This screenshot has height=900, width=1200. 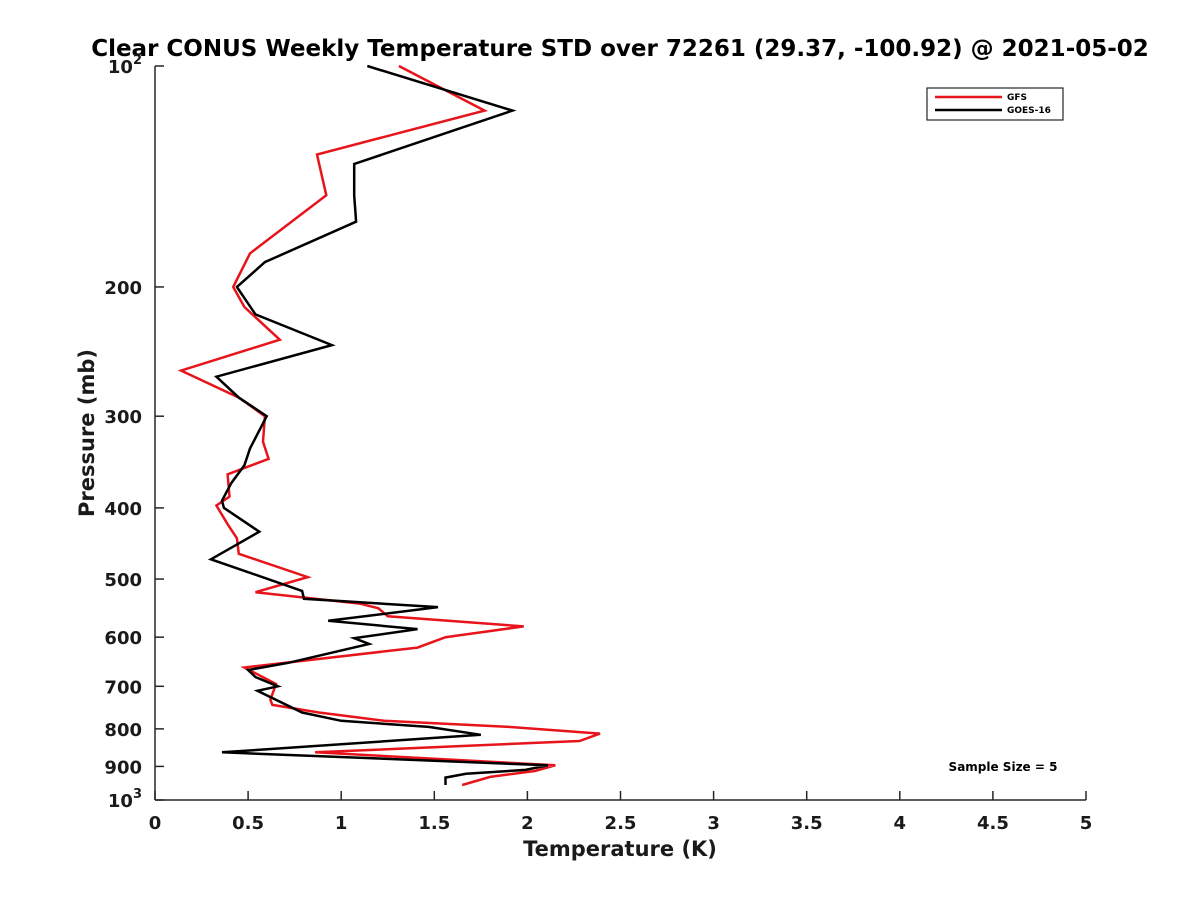 What do you see at coordinates (123, 687) in the screenshot?
I see `y-tick-label: 700` at bounding box center [123, 687].